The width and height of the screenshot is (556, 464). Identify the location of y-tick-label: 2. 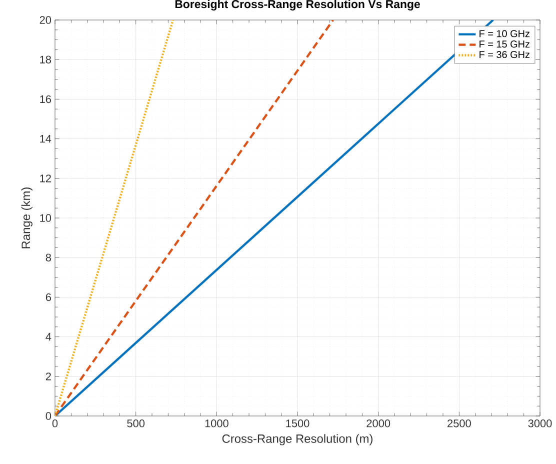
(48, 376).